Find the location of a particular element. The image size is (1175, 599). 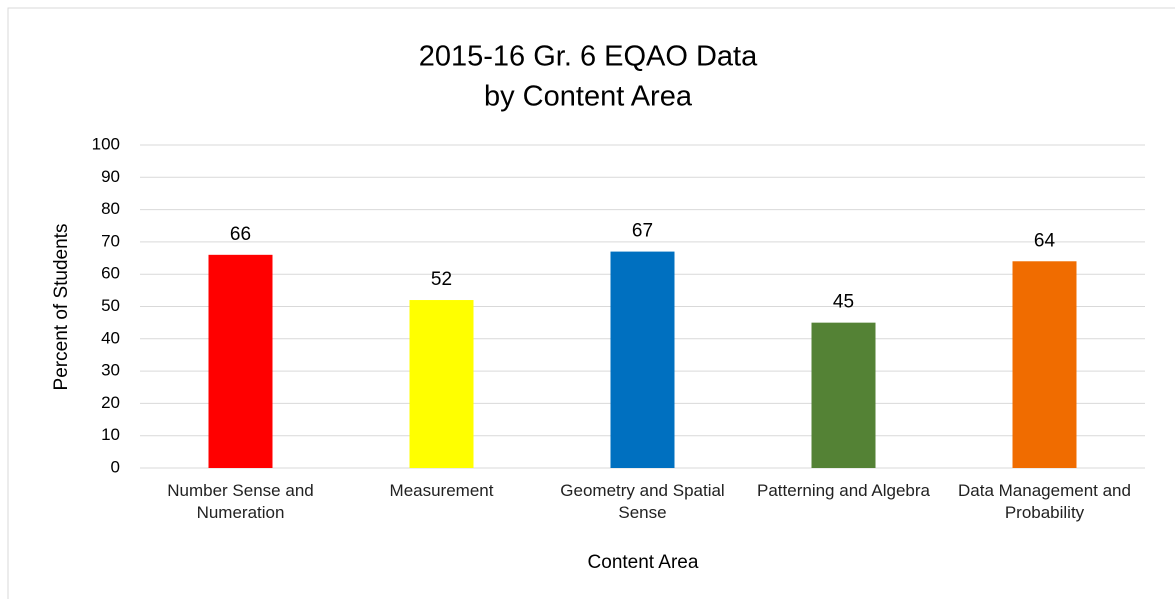

y-tick-label: 60 is located at coordinates (110, 273).